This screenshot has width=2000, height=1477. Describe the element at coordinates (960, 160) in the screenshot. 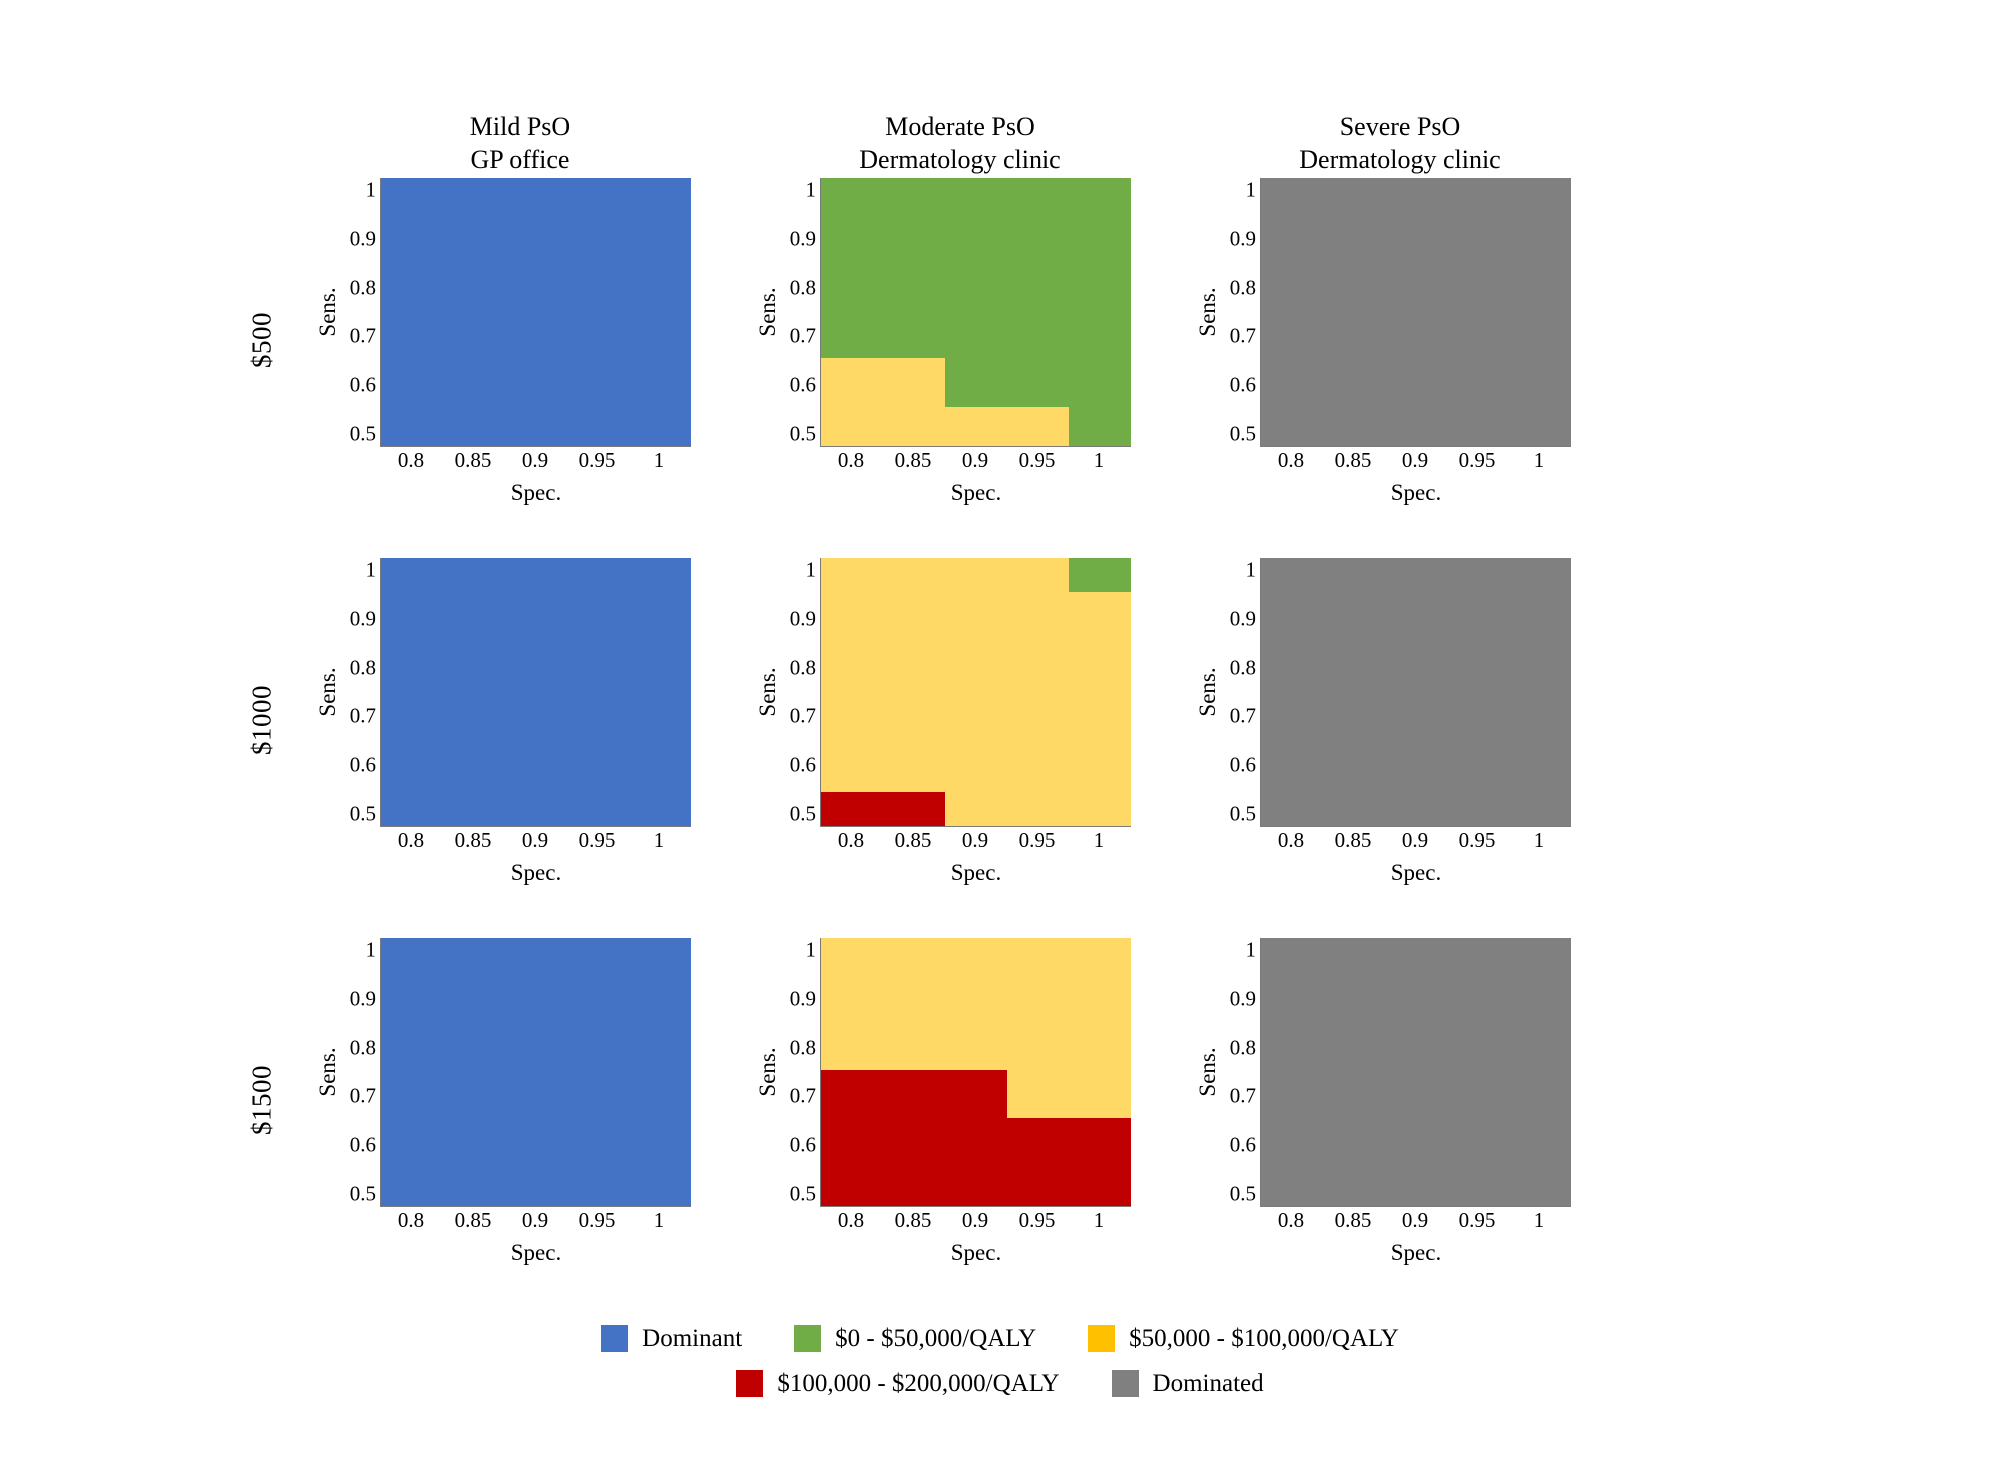

I see `column-header-line2: Dermatology clinic` at that location.